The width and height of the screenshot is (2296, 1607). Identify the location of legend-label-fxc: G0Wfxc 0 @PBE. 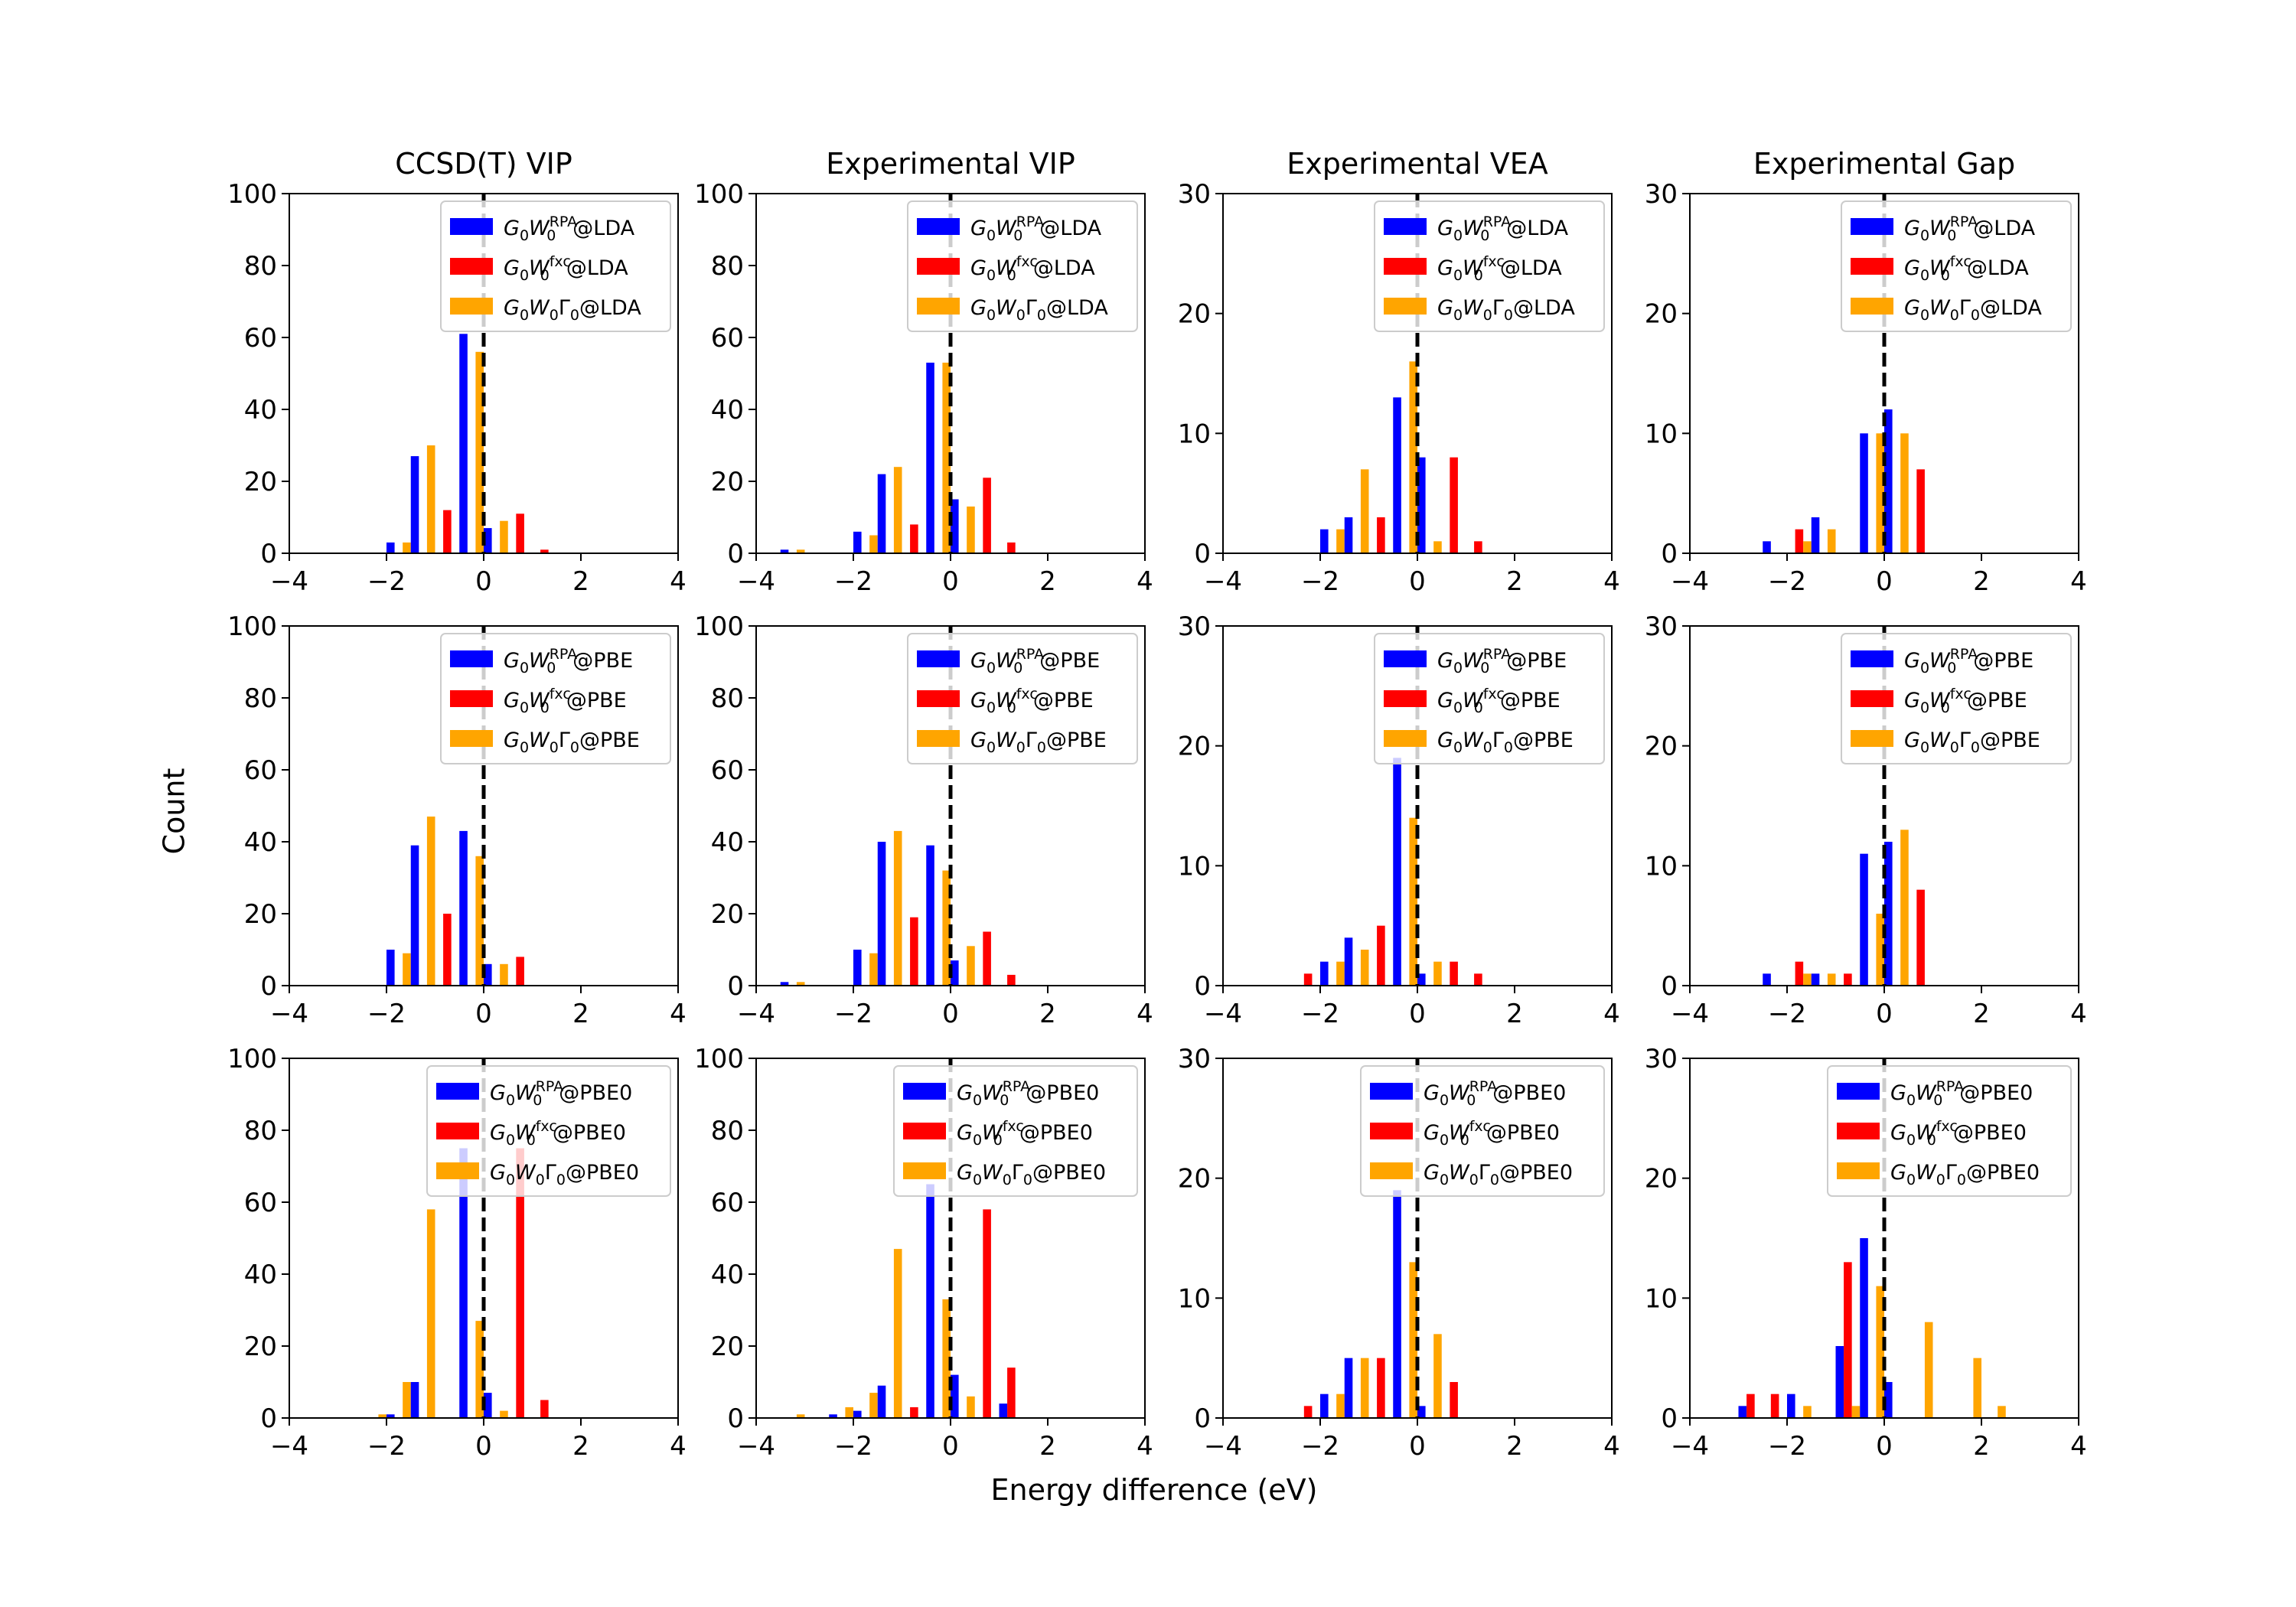
(1499, 701).